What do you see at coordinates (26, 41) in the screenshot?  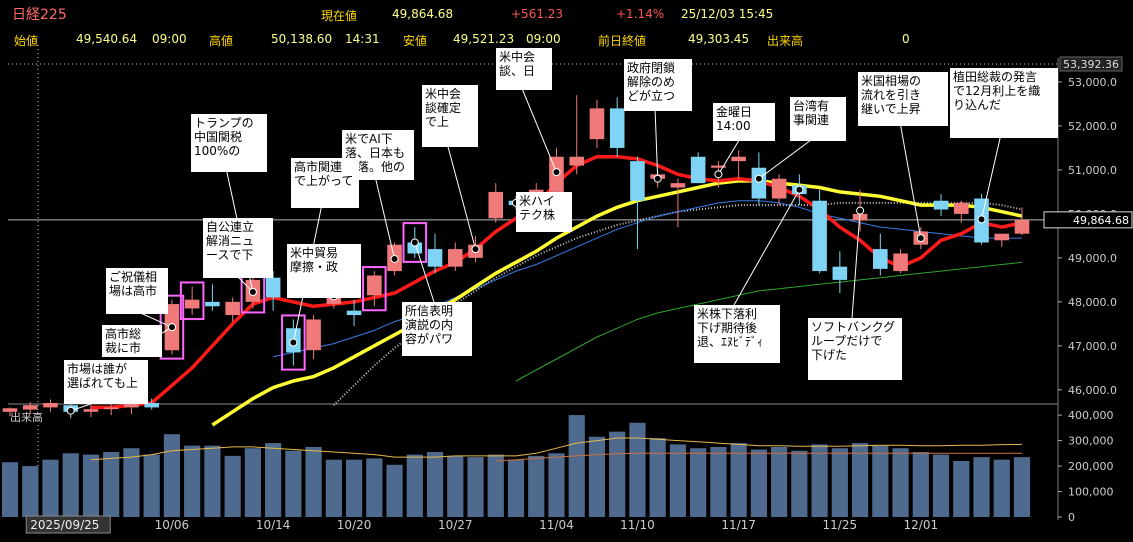 I see `open-label: 始値` at bounding box center [26, 41].